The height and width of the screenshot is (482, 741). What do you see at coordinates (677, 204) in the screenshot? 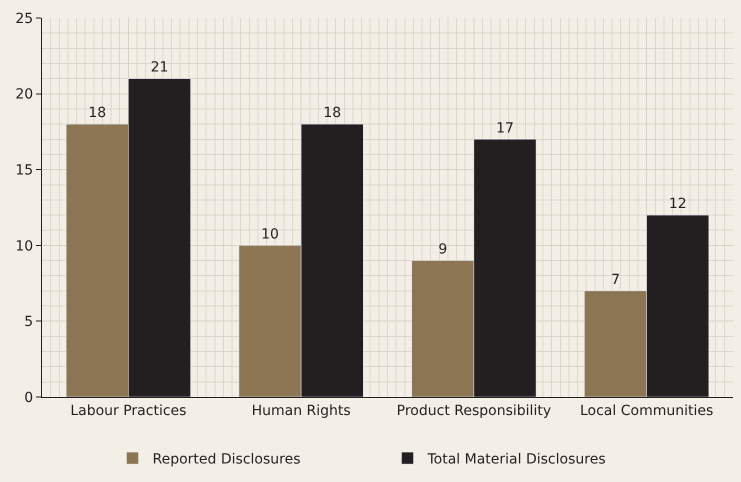
I see `data-label: 12` at bounding box center [677, 204].